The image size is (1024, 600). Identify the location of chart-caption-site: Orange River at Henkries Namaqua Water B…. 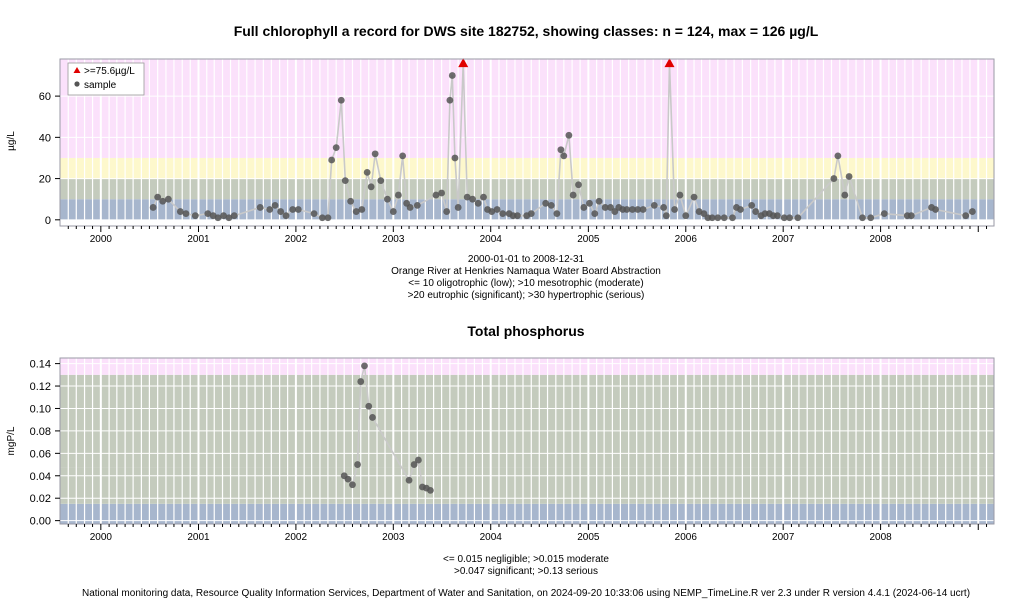
(526, 271).